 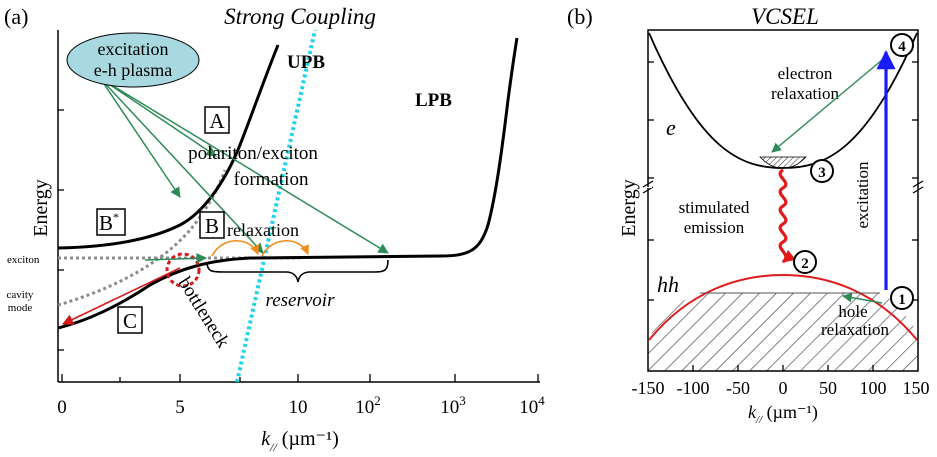 I want to click on svg-text: 3, so click(x=822, y=173).